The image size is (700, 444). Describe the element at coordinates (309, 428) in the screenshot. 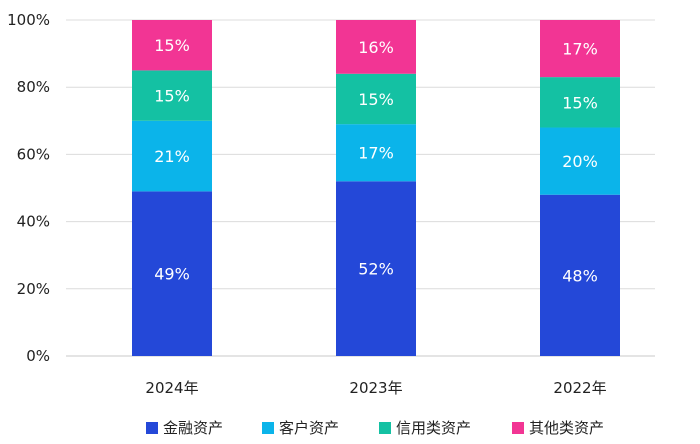

I see `legend-label: 客户资产` at that location.